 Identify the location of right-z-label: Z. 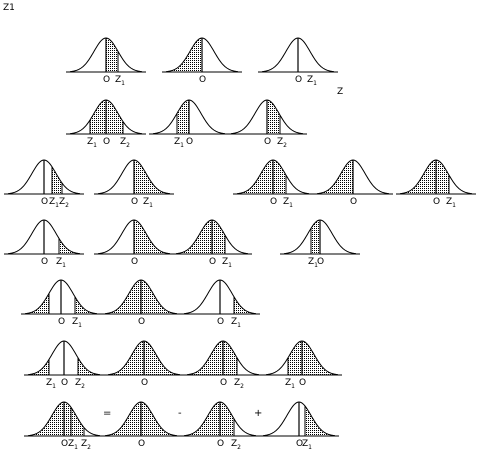
(340, 92).